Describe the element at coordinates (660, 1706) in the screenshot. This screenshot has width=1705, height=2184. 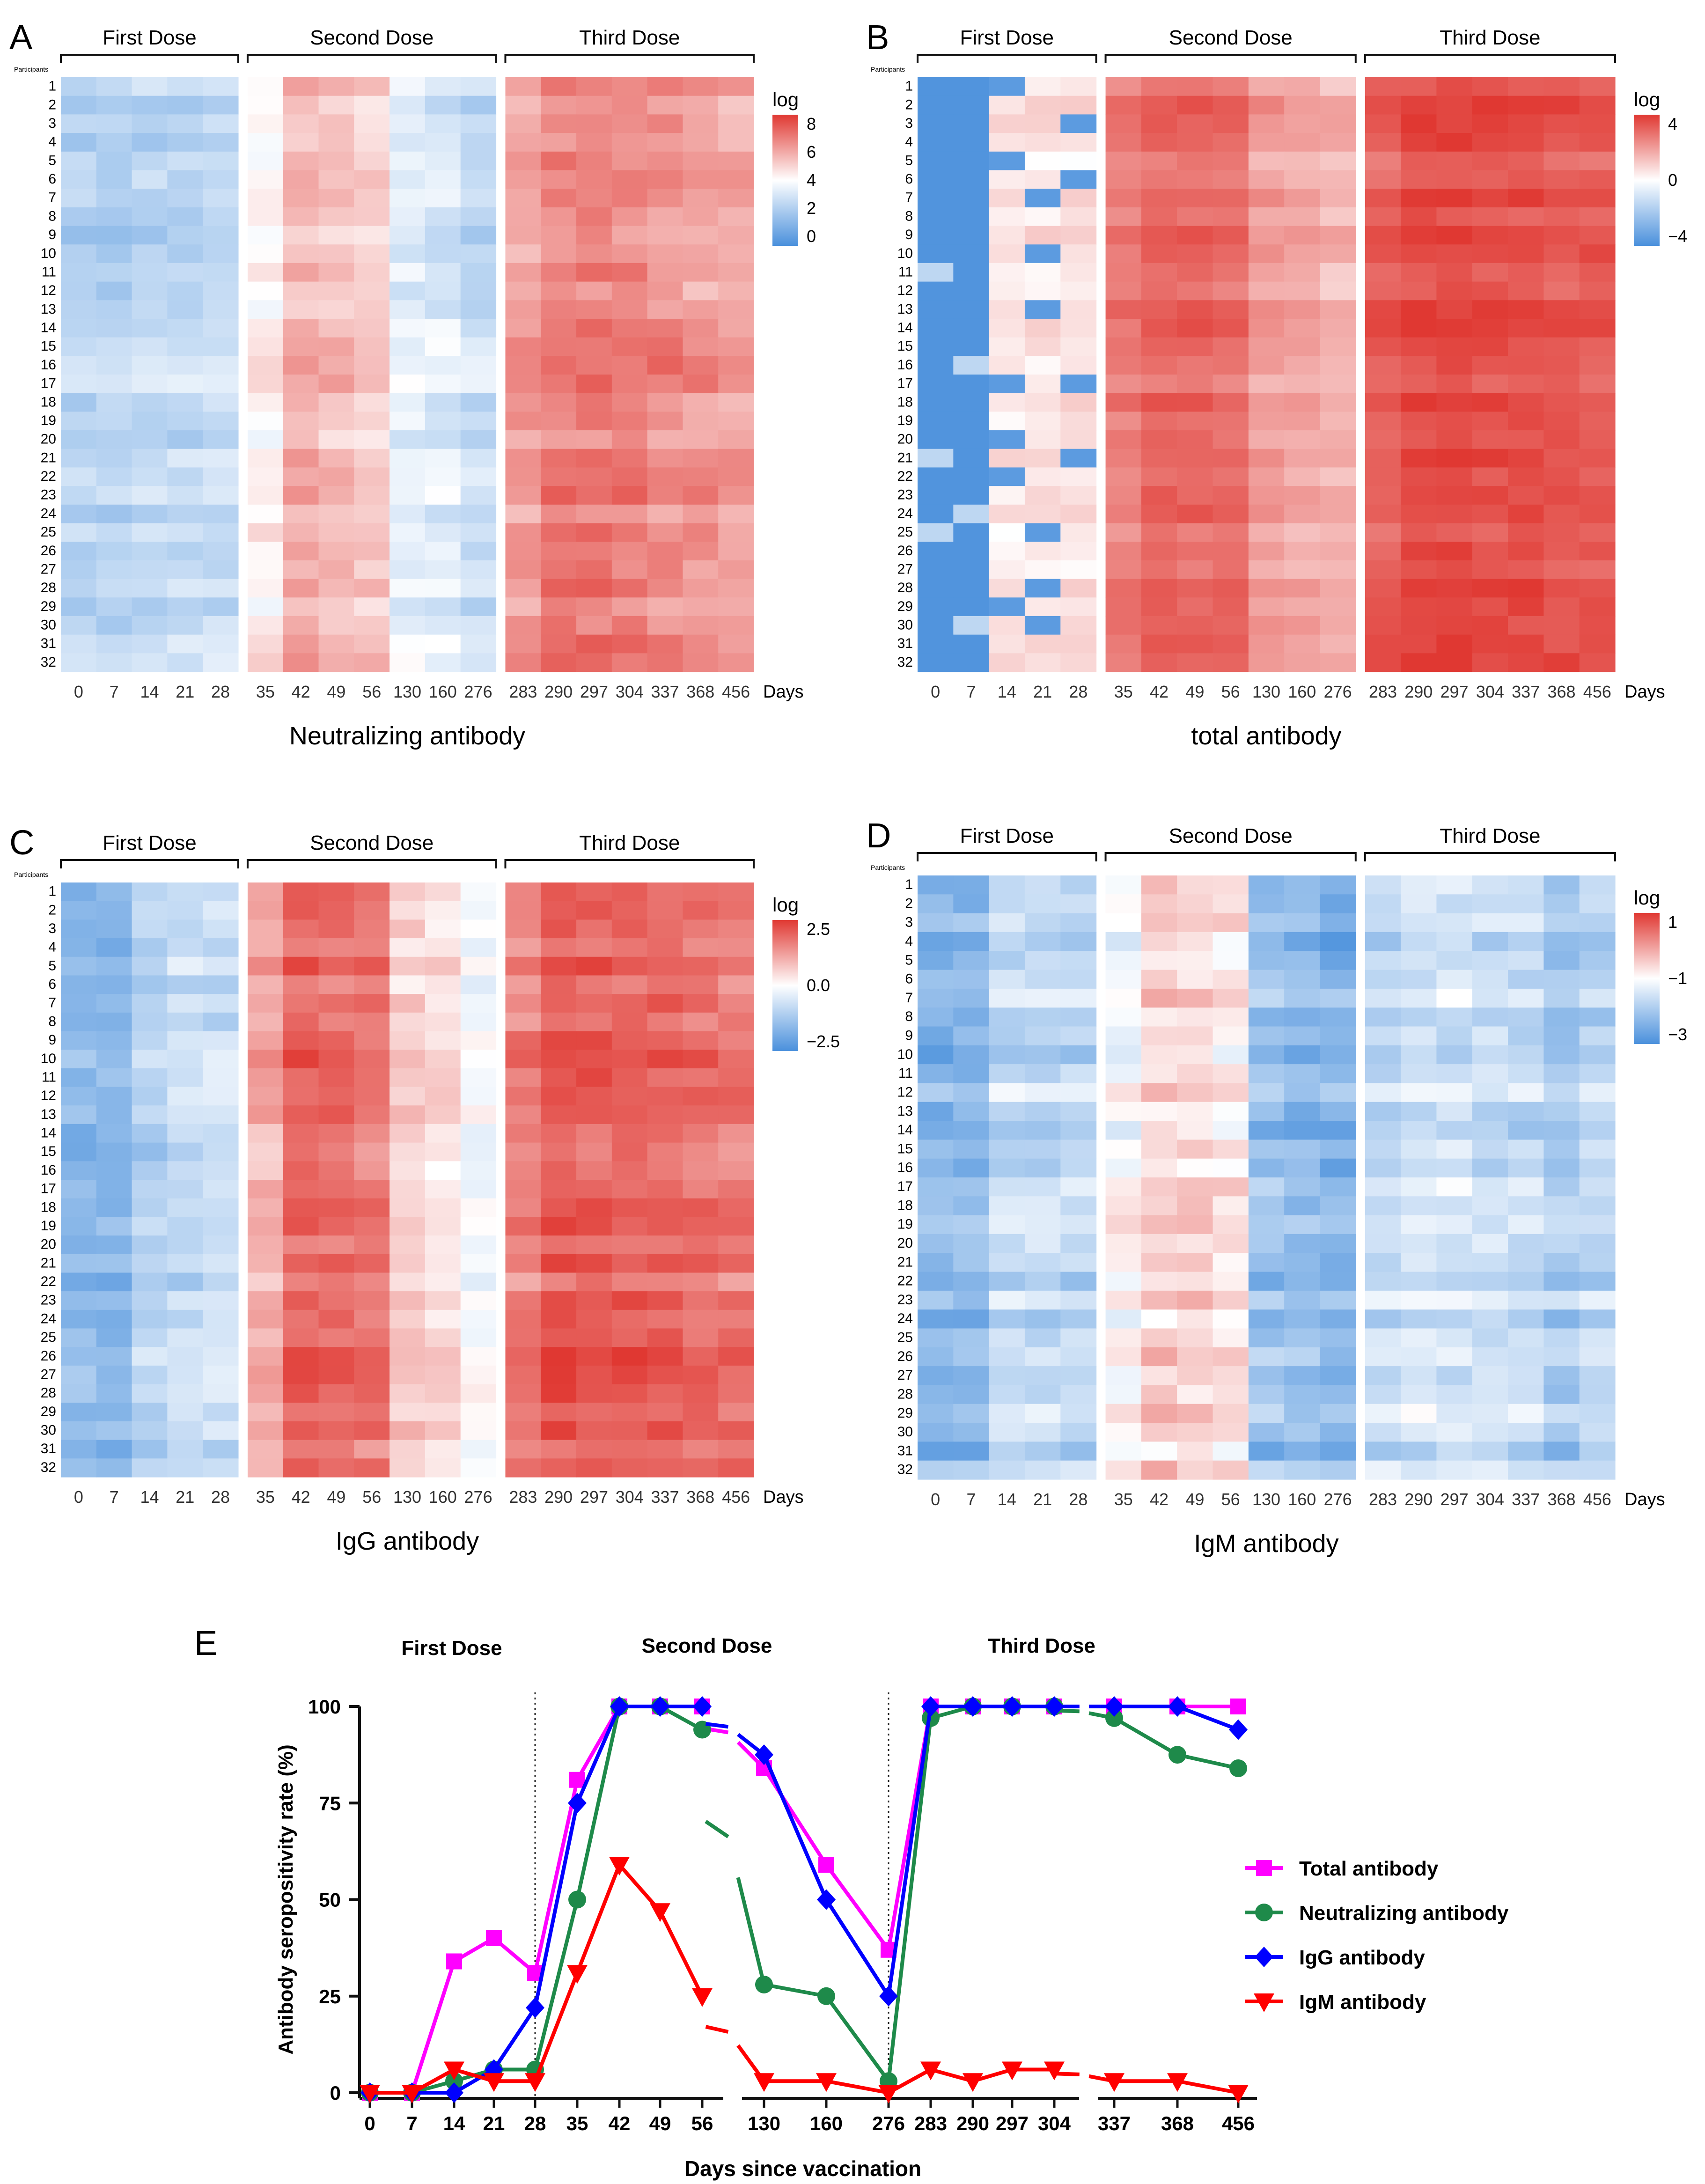
I see `data-point` at that location.